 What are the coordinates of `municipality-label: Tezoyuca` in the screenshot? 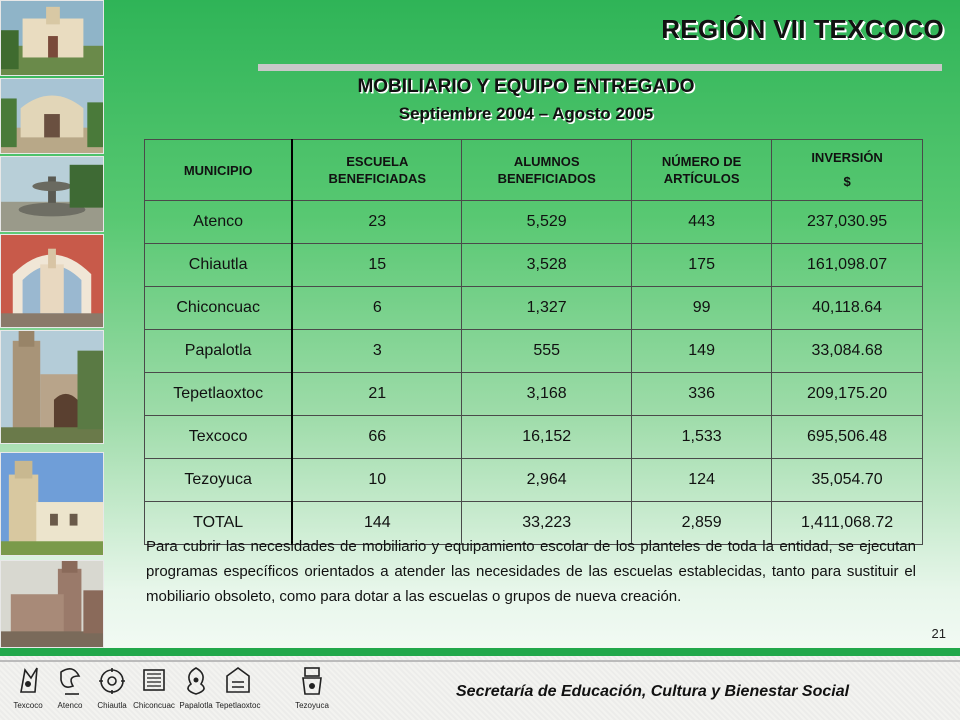 It's located at (312, 705).